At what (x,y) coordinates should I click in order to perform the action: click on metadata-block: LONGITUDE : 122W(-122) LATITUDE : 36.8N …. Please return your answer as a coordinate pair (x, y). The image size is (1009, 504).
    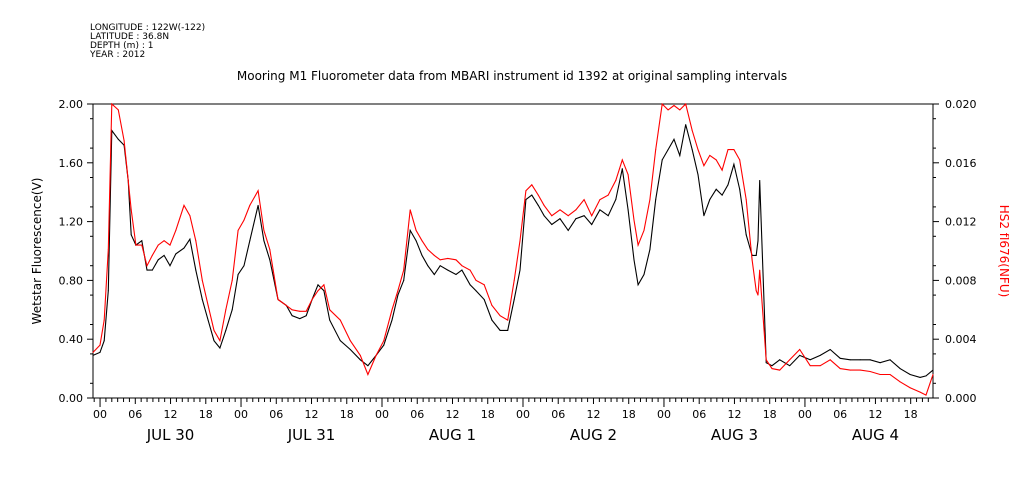
    Looking at the image, I should click on (147, 41).